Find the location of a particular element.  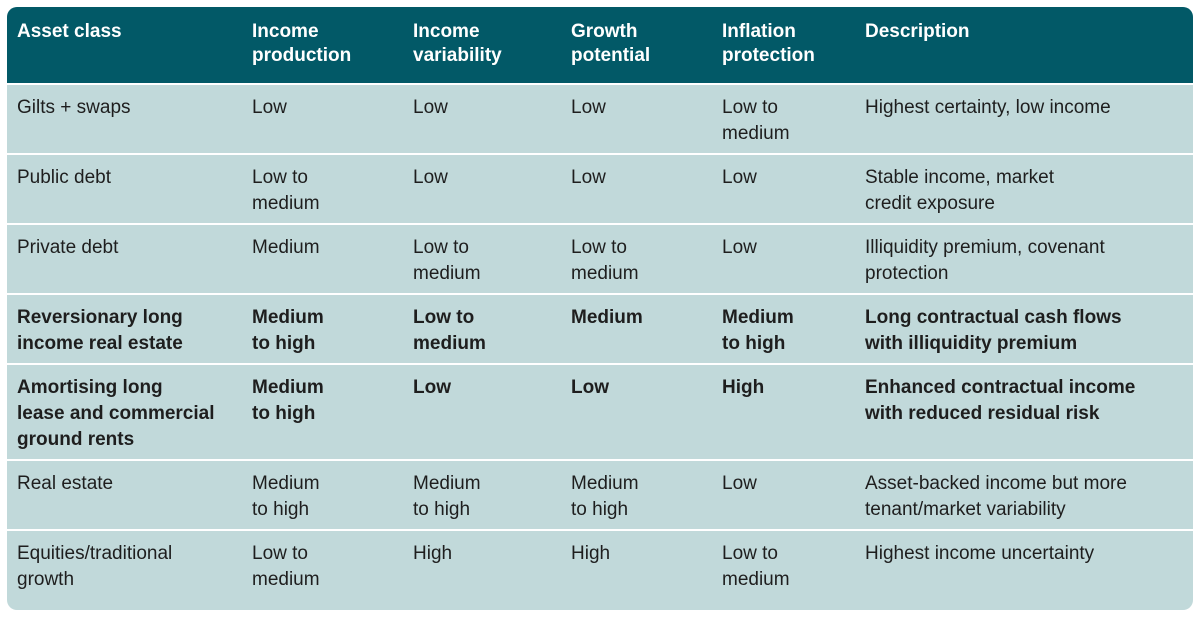

cell-income-production: Low is located at coordinates (269, 107).